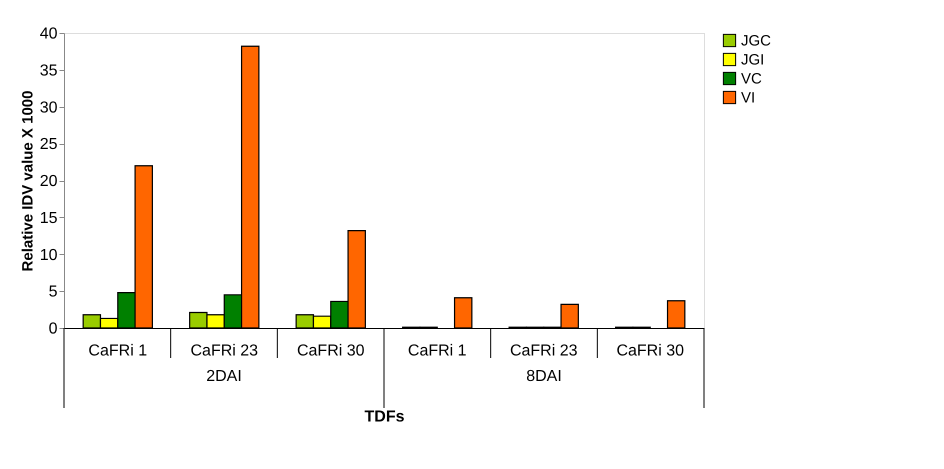 Image resolution: width=944 pixels, height=469 pixels. Describe the element at coordinates (49, 181) in the screenshot. I see `y-tick-label: 20` at that location.